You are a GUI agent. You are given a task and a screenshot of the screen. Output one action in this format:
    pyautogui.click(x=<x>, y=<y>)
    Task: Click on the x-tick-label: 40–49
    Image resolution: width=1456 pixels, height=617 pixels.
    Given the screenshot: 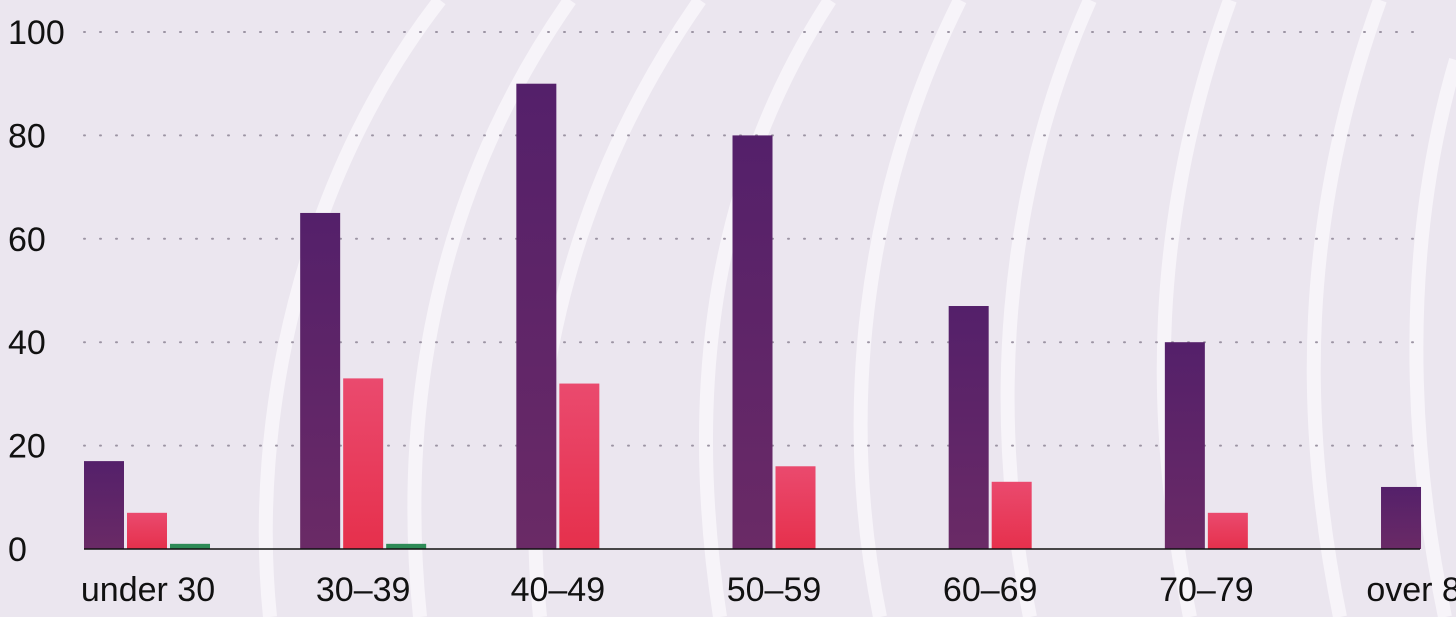 What is the action you would take?
    pyautogui.click(x=558, y=590)
    